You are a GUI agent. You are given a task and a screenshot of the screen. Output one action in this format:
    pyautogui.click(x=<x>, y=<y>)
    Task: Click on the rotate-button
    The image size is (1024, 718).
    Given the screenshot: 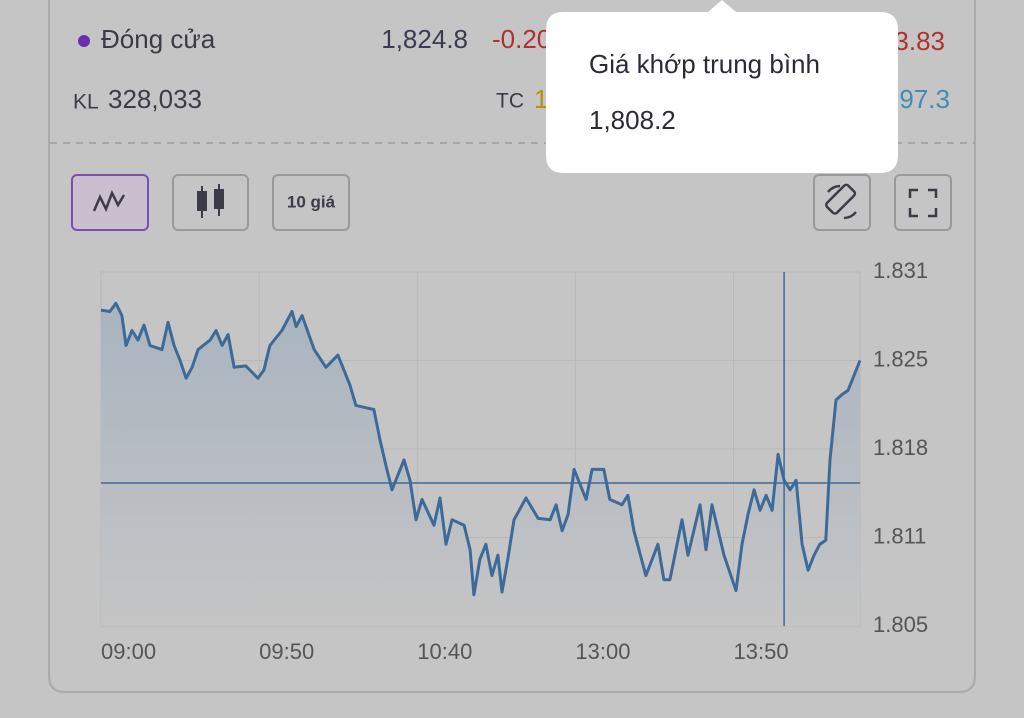 What is the action you would take?
    pyautogui.click(x=842, y=202)
    